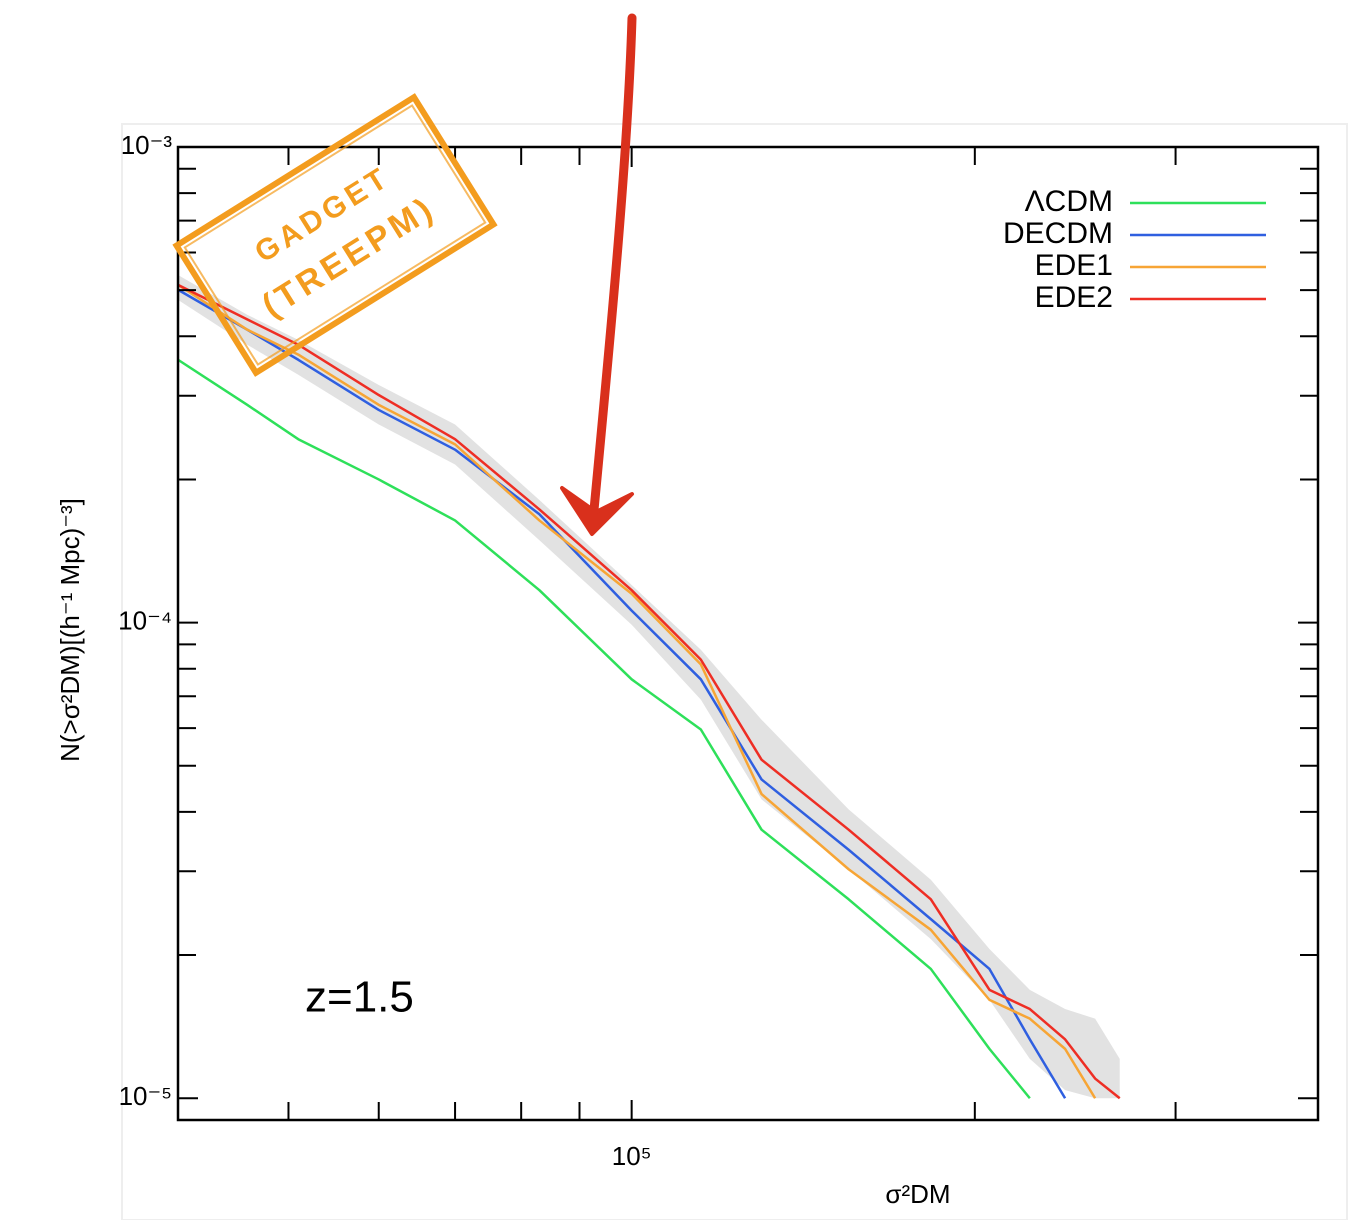  What do you see at coordinates (917, 1194) in the screenshot?
I see `x-axis-label: σ²DM` at bounding box center [917, 1194].